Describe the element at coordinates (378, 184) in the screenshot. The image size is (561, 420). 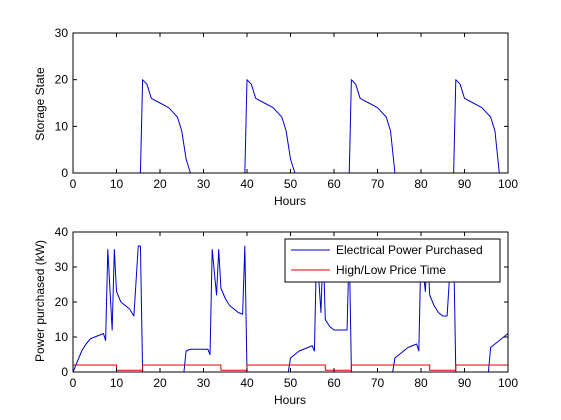
I see `storage-state-xtick-label: 70` at that location.